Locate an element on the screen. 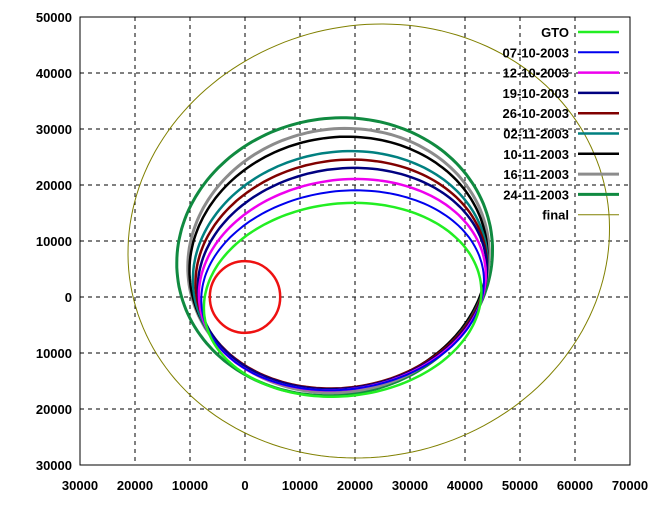  legend-label: 19-10-2003 is located at coordinates (536, 93).